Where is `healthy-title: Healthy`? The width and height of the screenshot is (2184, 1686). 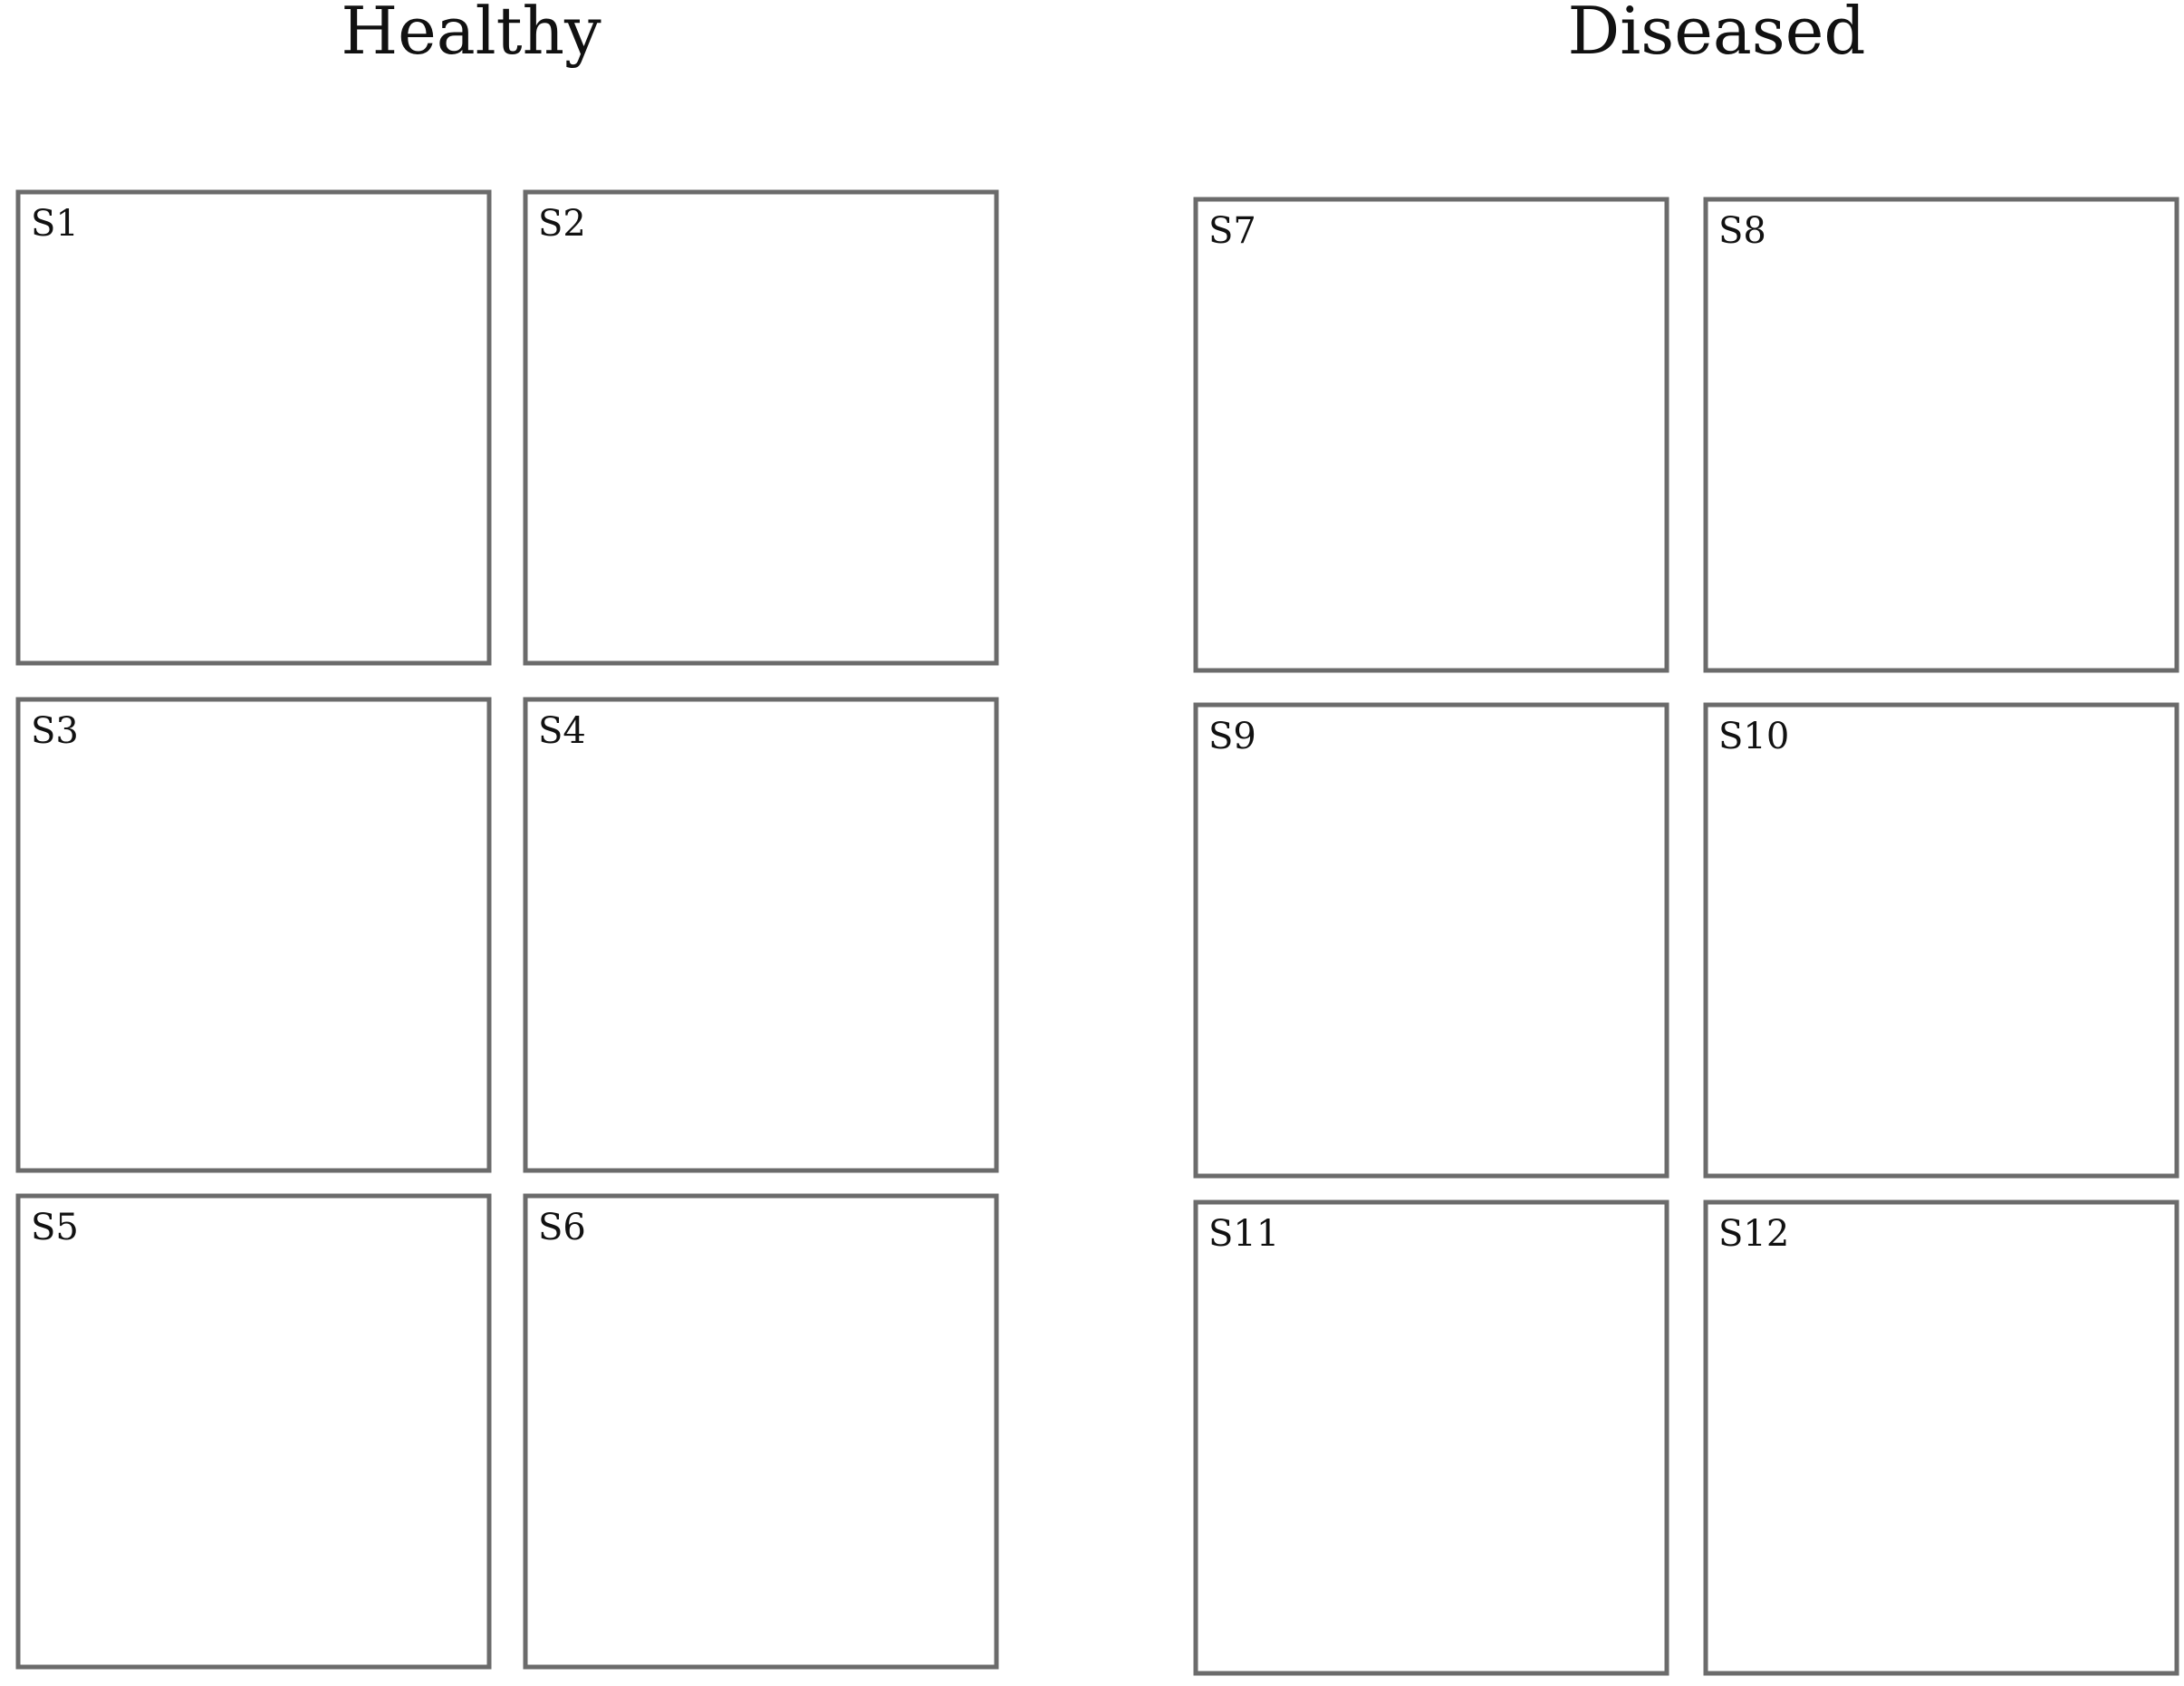 healthy-title: Healthy is located at coordinates (471, 34).